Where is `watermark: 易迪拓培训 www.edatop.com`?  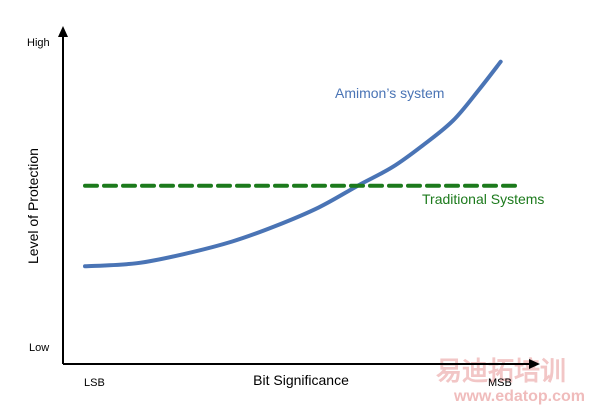
watermark: 易迪拓培训 www.edatop.com is located at coordinates (510, 381).